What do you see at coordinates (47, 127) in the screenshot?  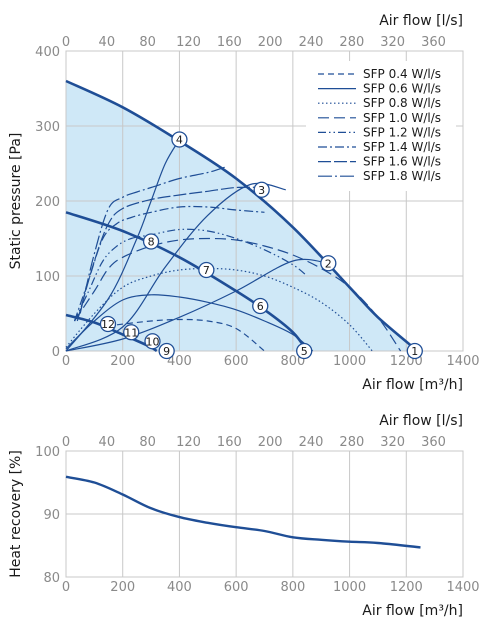 I see `y-tick-label: 300` at bounding box center [47, 127].